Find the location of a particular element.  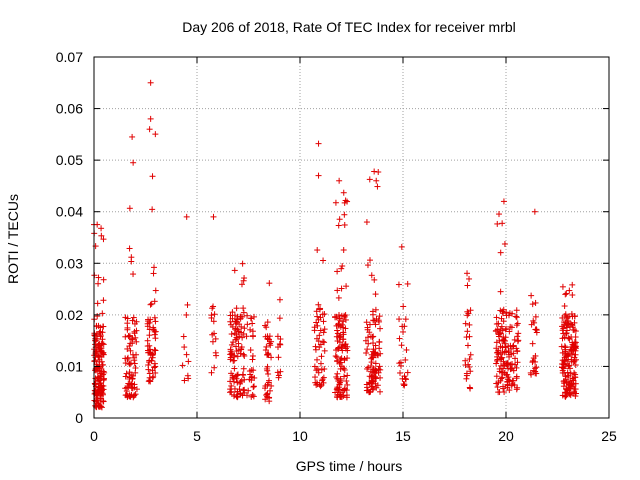

x-tick-label: 25 is located at coordinates (609, 436).